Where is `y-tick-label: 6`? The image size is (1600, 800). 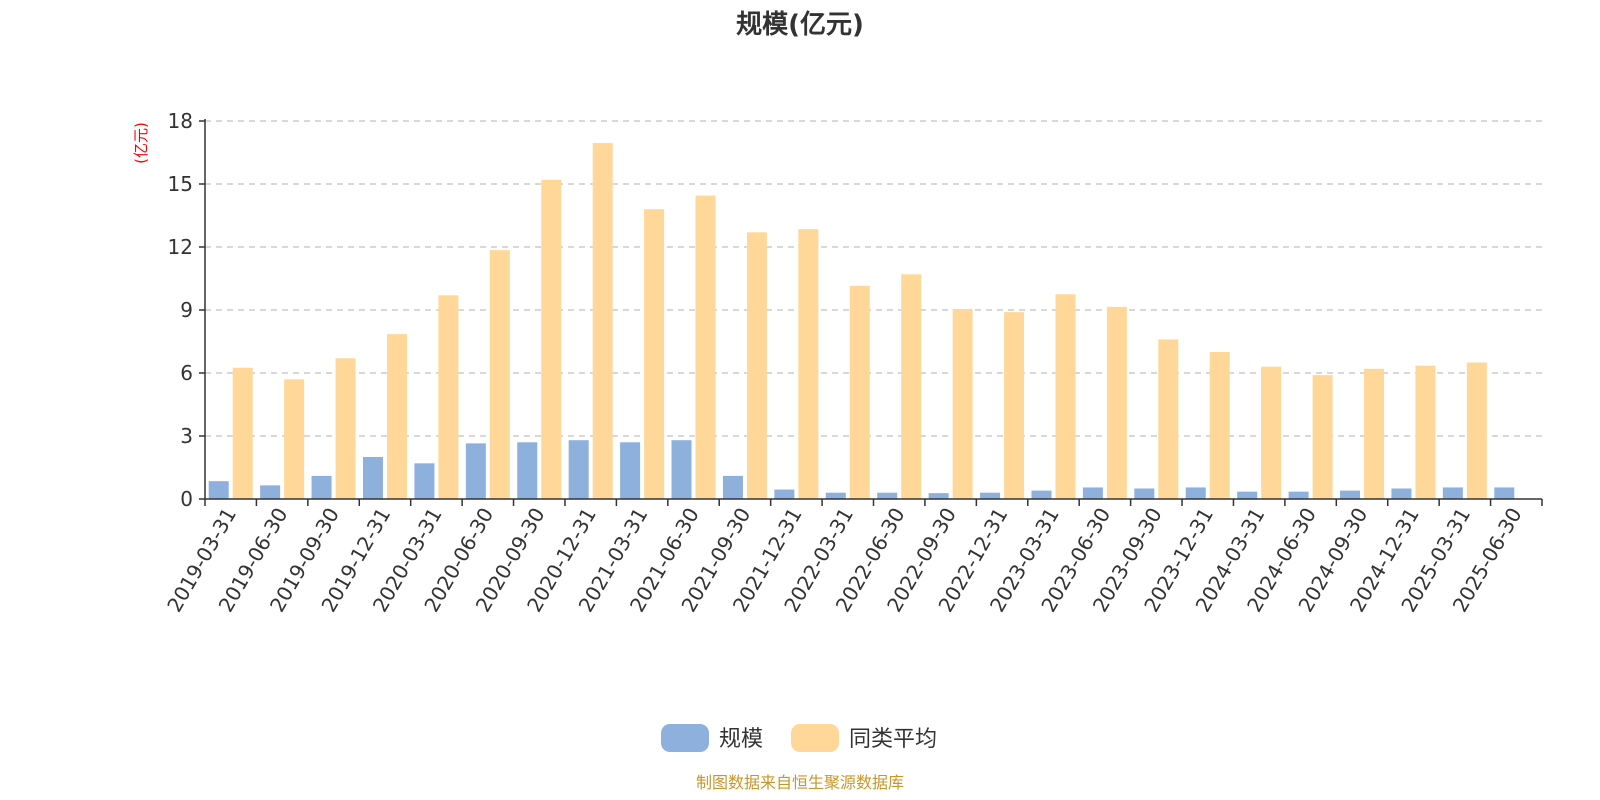
y-tick-label: 6 is located at coordinates (186, 373).